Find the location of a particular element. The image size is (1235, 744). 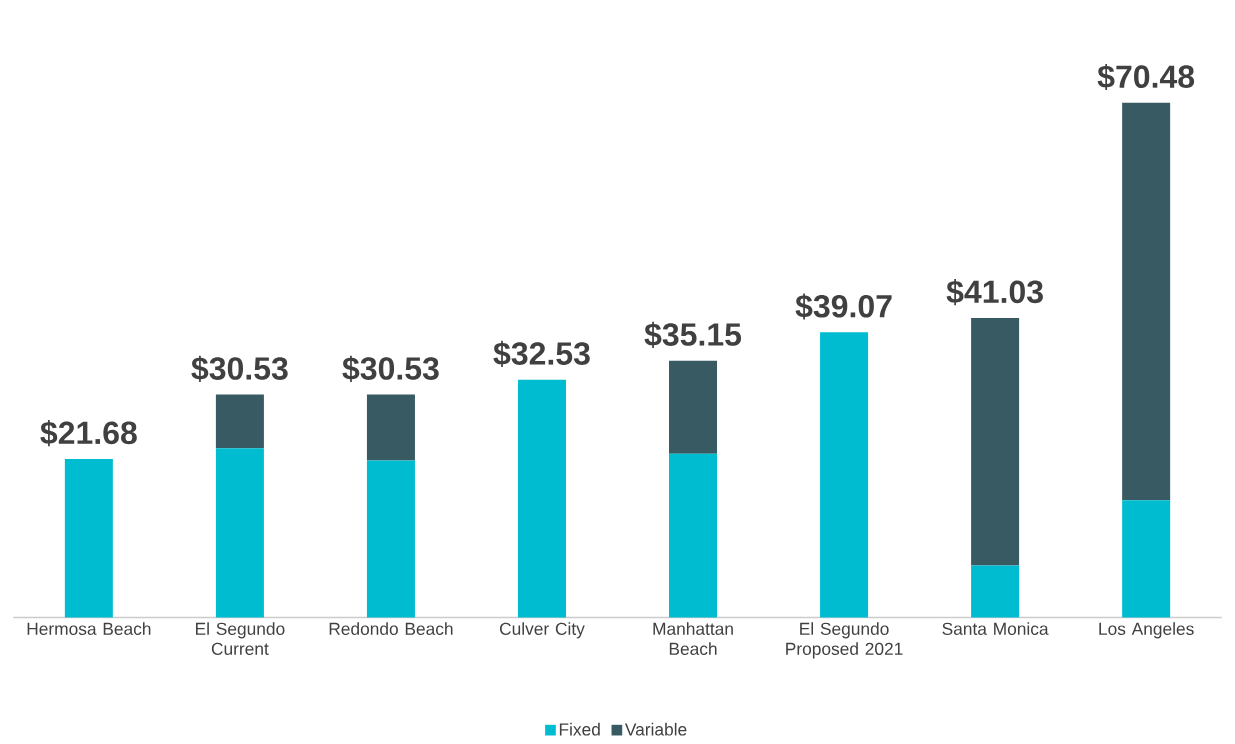

x-tick-label: Redondo Beach is located at coordinates (391, 628).